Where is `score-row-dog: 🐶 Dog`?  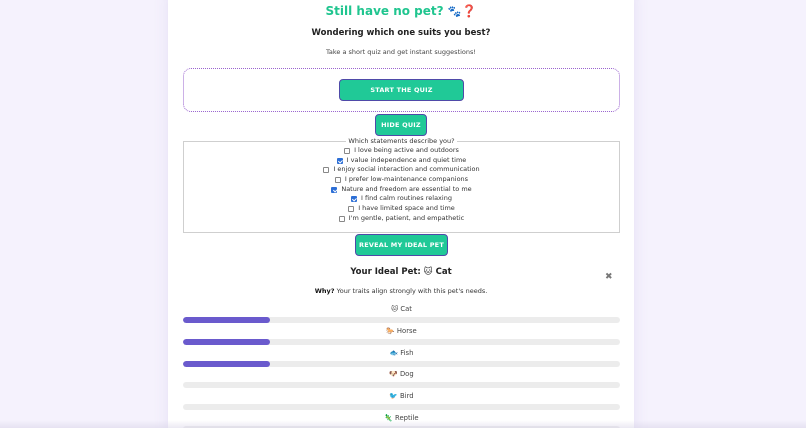
score-row-dog: 🐶 Dog is located at coordinates (401, 379).